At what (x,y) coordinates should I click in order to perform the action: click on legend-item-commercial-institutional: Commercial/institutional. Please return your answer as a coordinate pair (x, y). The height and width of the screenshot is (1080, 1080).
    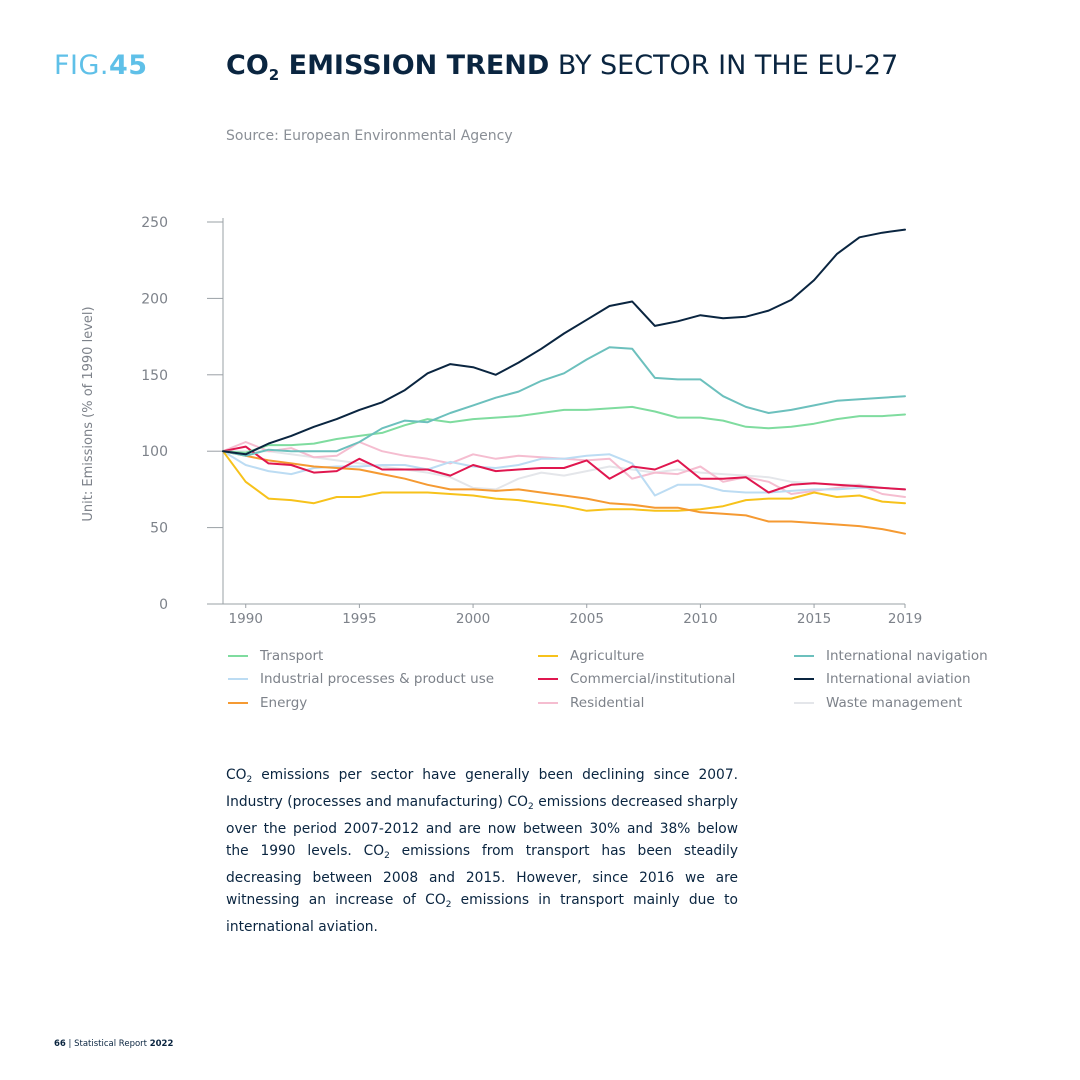
    Looking at the image, I should click on (666, 680).